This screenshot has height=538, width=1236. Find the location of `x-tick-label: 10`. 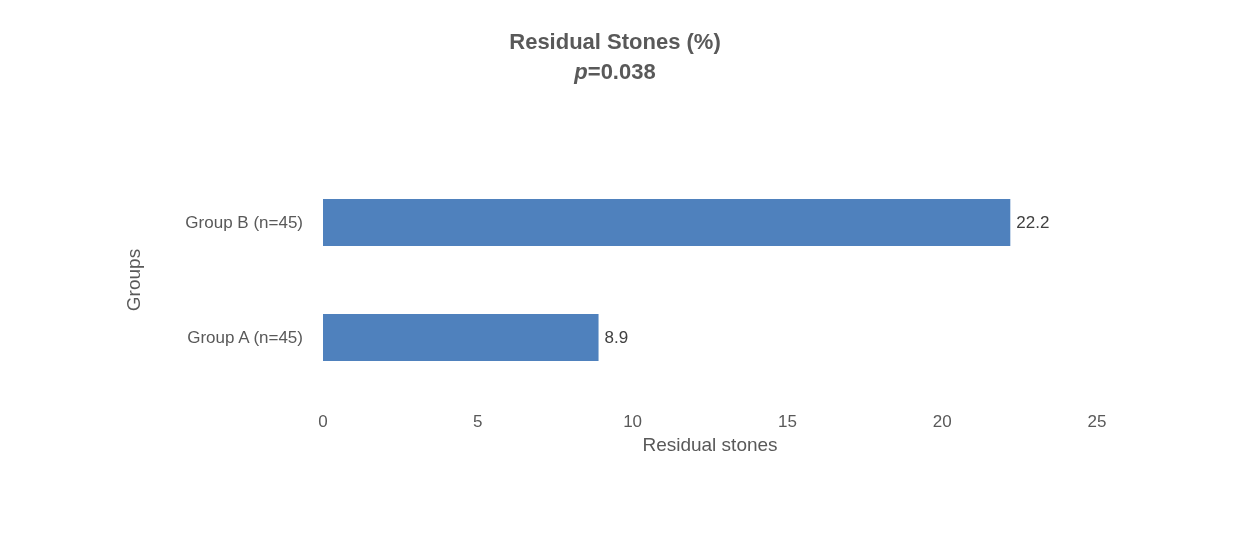

x-tick-label: 10 is located at coordinates (633, 421).